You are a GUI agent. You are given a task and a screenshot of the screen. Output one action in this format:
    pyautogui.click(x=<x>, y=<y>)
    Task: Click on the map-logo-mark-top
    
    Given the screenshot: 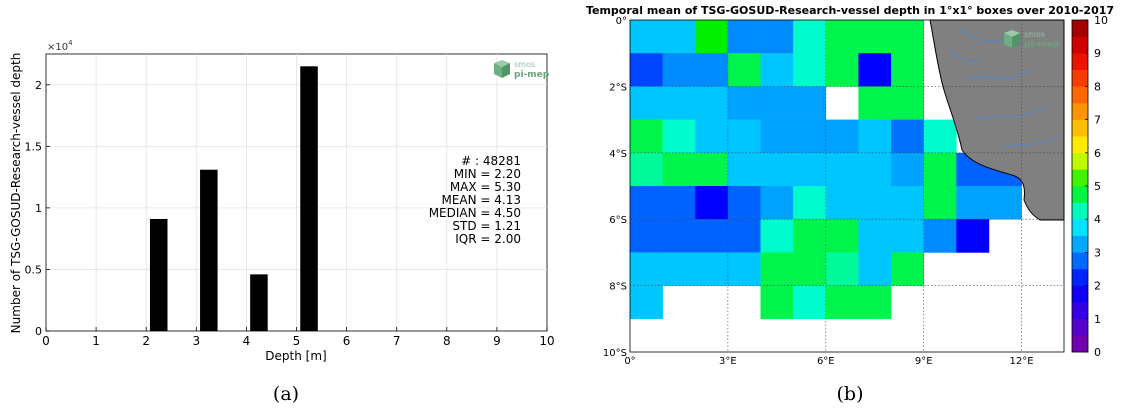 What is the action you would take?
    pyautogui.click(x=1012, y=33)
    